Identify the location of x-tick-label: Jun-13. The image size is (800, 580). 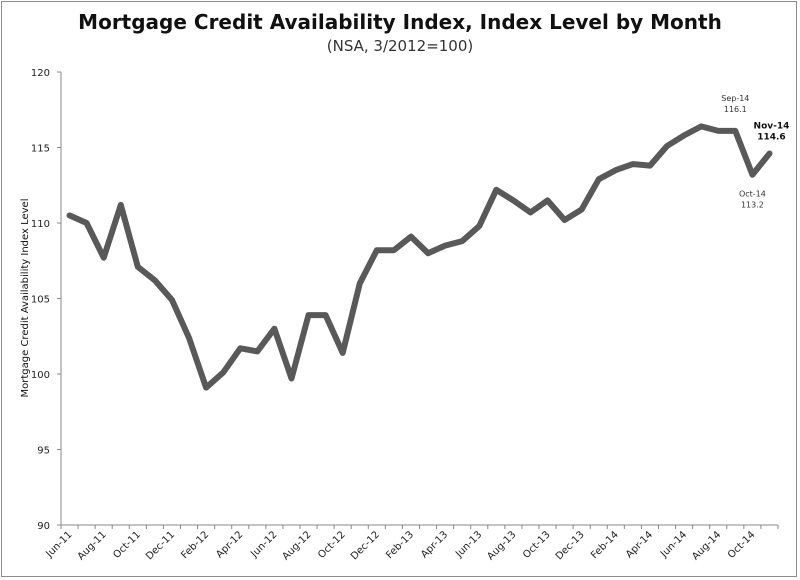
(468, 544).